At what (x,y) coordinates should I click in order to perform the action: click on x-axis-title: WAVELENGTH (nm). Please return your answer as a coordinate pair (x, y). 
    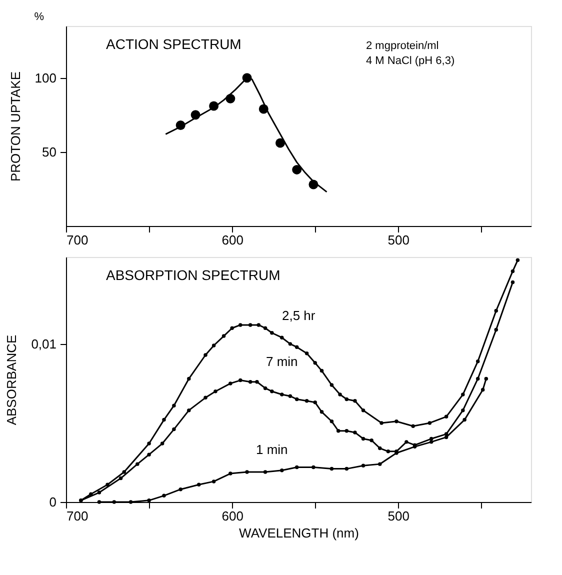
    Looking at the image, I should click on (299, 533).